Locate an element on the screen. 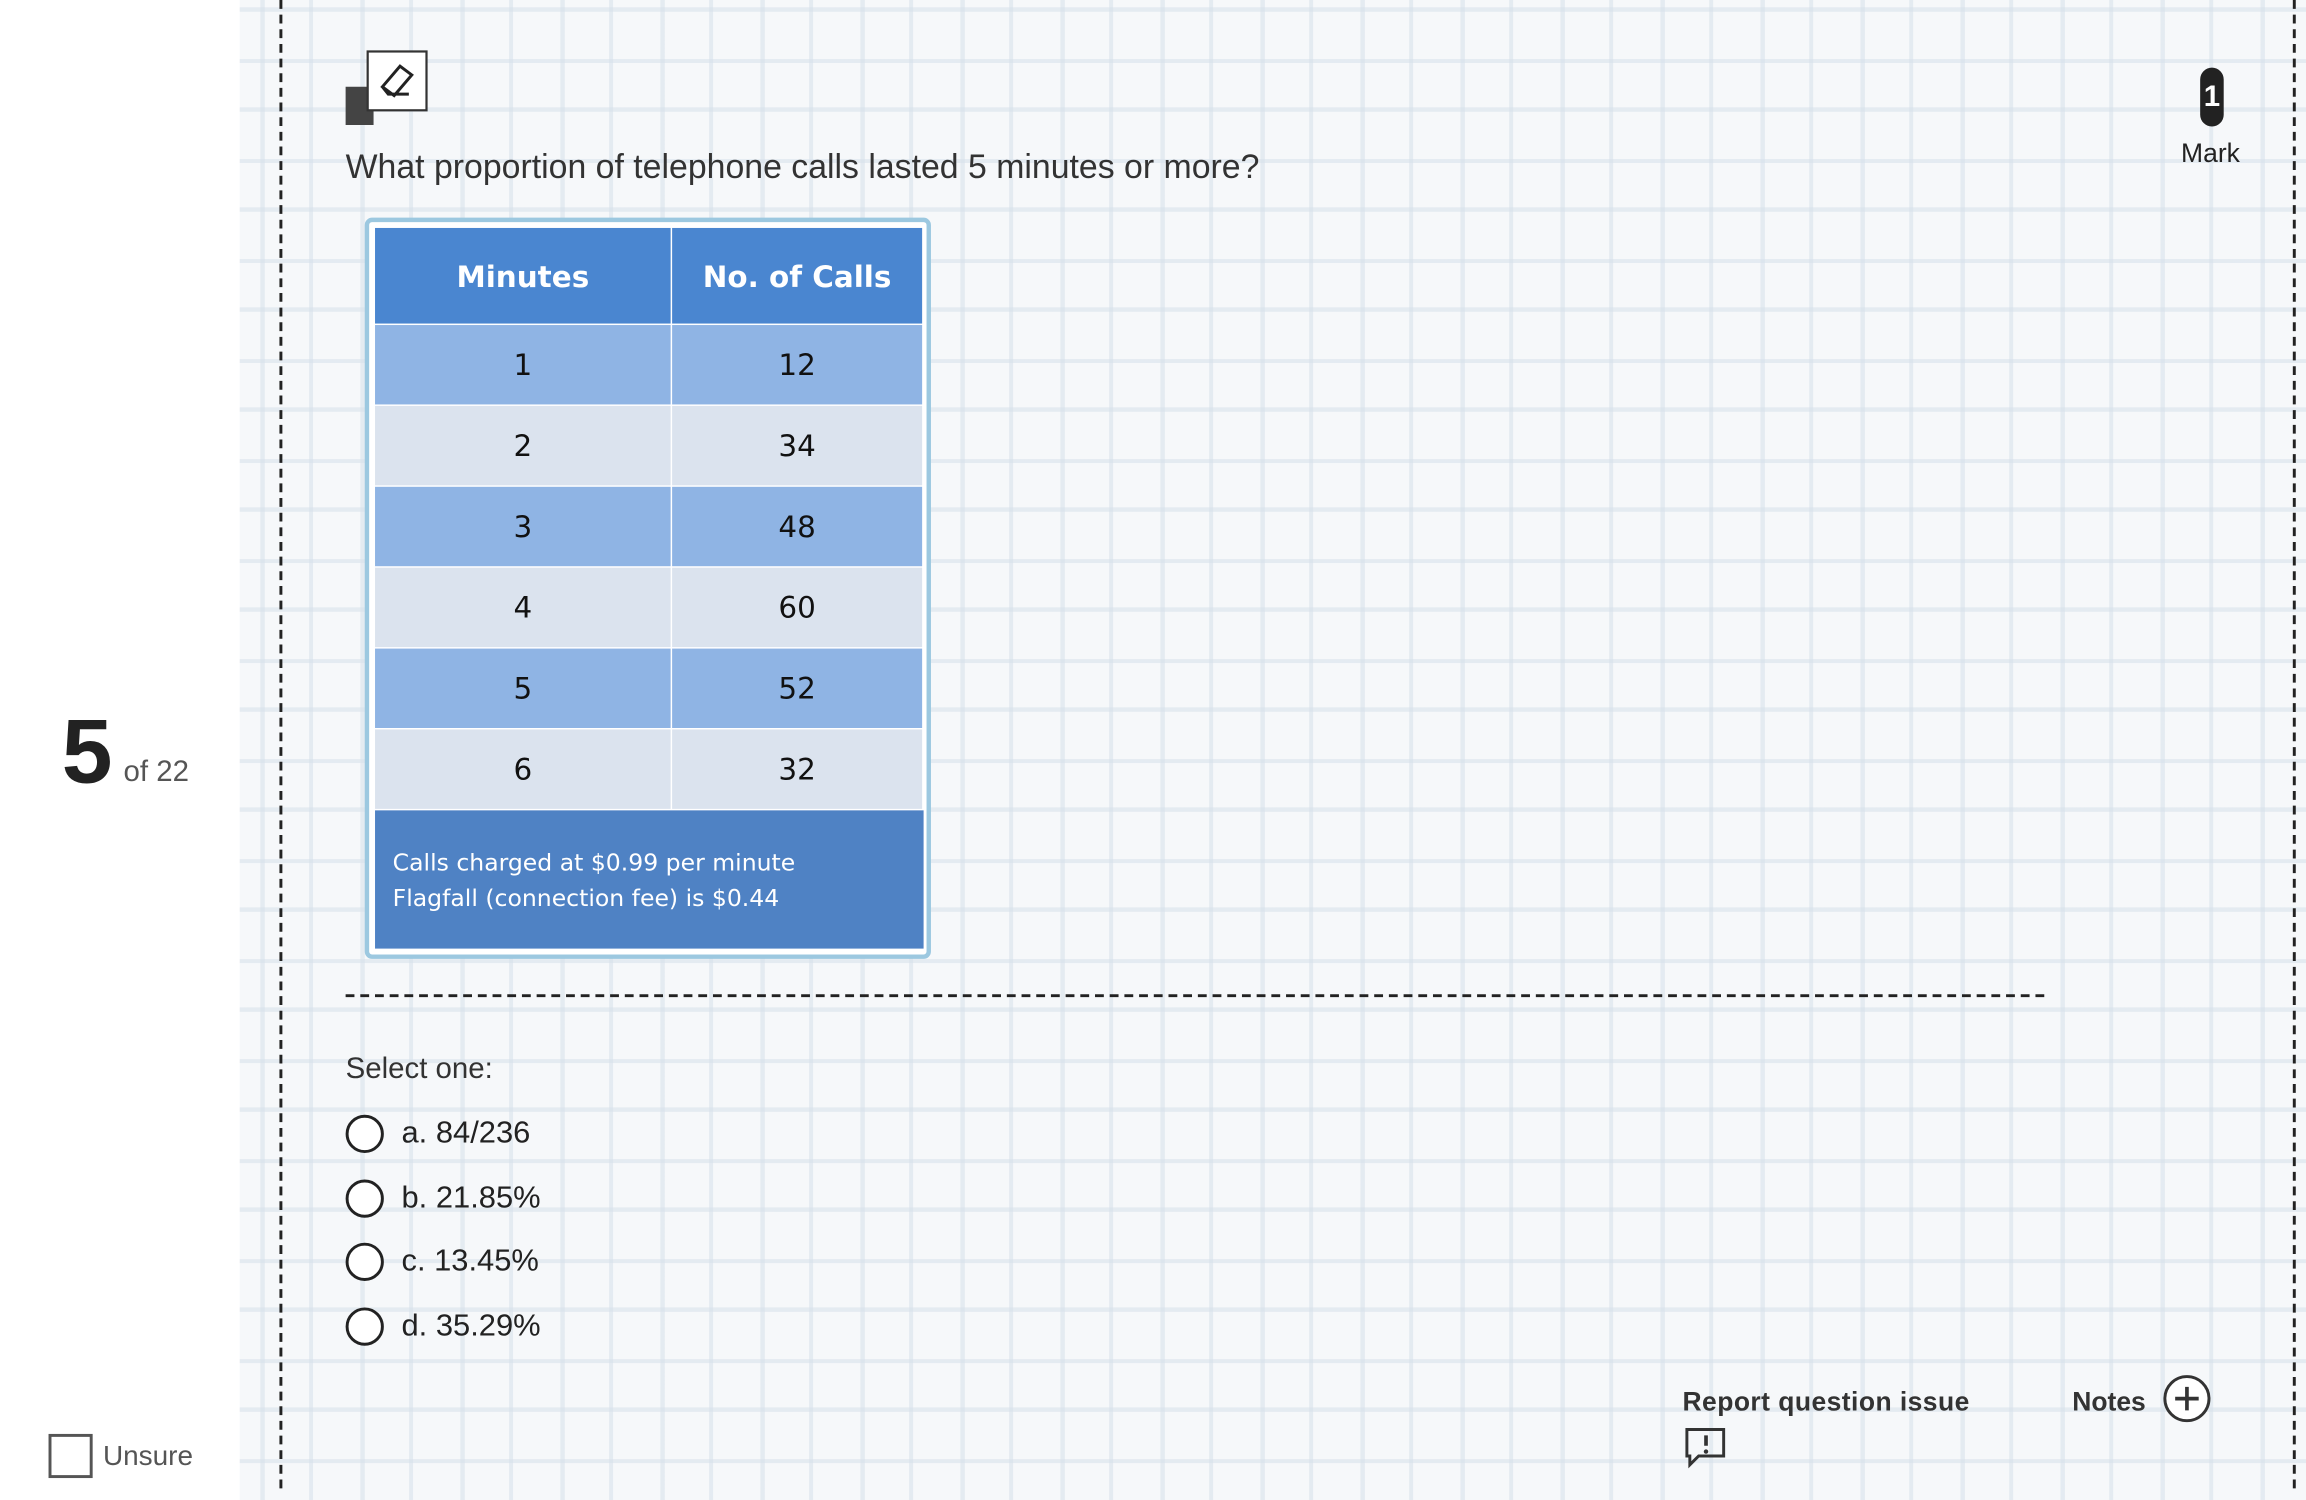 This screenshot has height=1500, width=2306. table-cell: 3 is located at coordinates (523, 526).